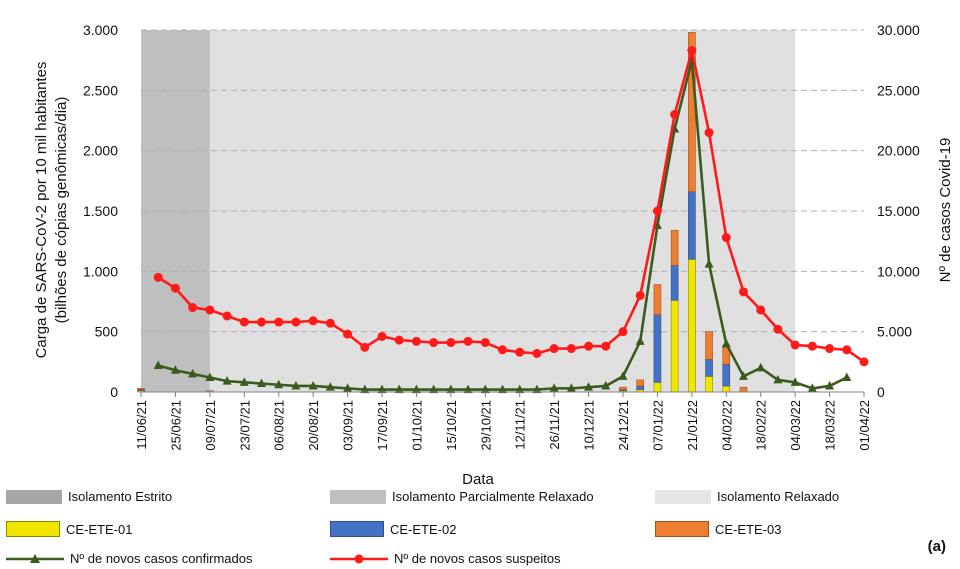 The height and width of the screenshot is (569, 960). What do you see at coordinates (141, 425) in the screenshot?
I see `x-tick-label: 11/06/21` at bounding box center [141, 425].